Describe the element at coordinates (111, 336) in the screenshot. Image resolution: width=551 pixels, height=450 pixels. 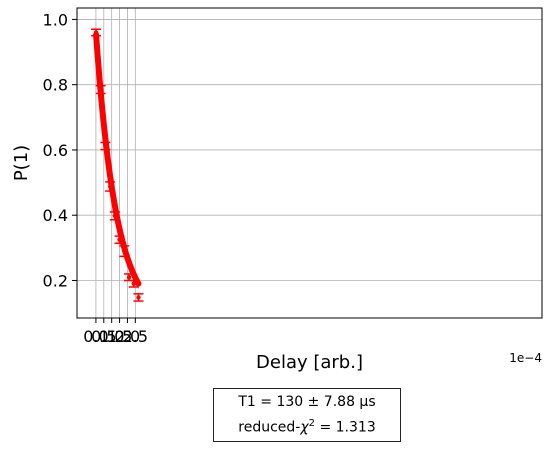
I see `x-tick-label: 1.0` at that location.